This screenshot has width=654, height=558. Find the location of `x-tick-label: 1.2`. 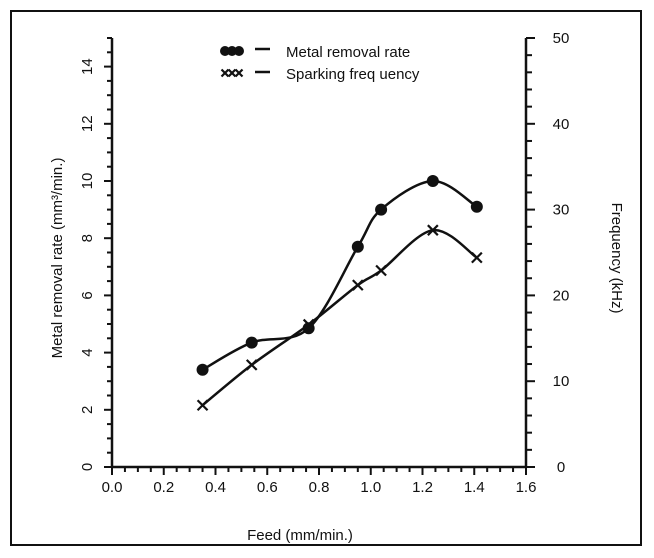

x-tick-label: 1.2 is located at coordinates (422, 487).